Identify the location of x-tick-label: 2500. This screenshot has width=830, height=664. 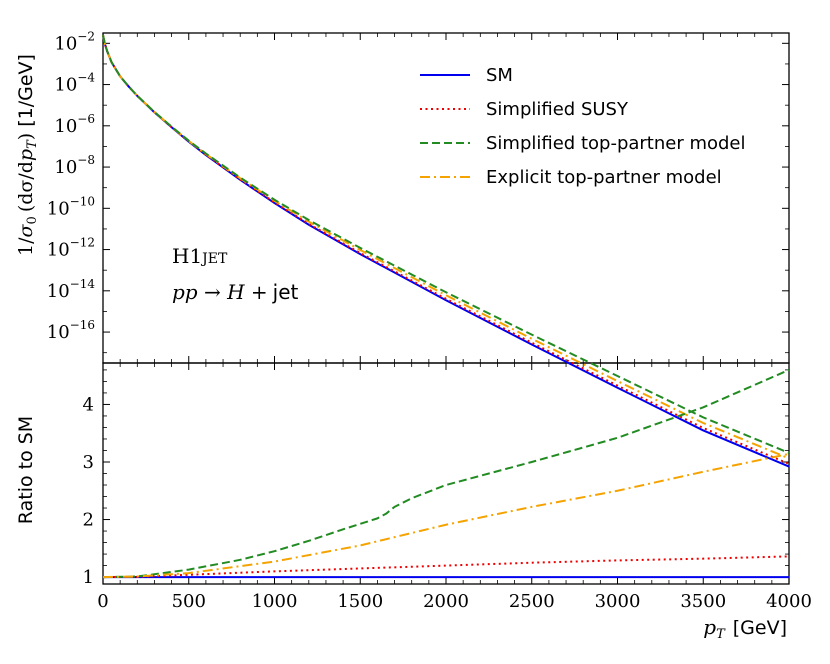
(532, 601).